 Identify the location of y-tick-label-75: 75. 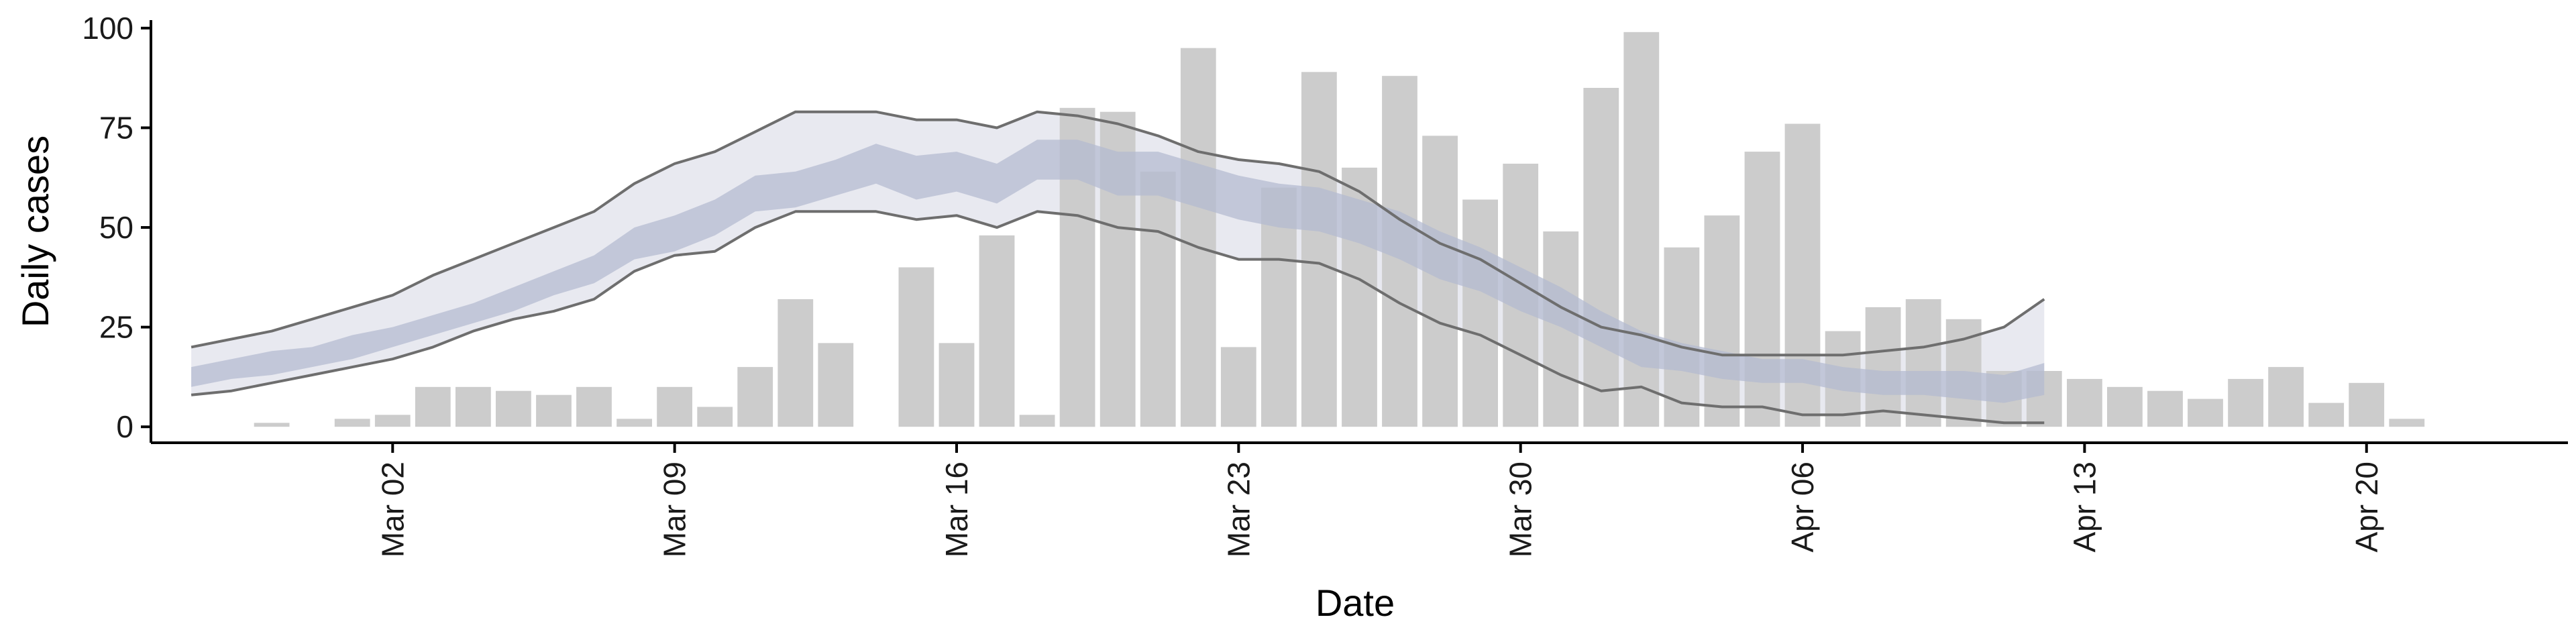
(116, 127).